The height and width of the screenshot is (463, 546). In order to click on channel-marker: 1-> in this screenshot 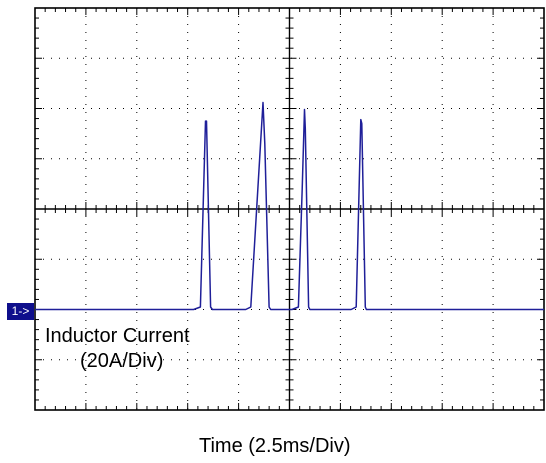, I will do `click(20, 311)`.